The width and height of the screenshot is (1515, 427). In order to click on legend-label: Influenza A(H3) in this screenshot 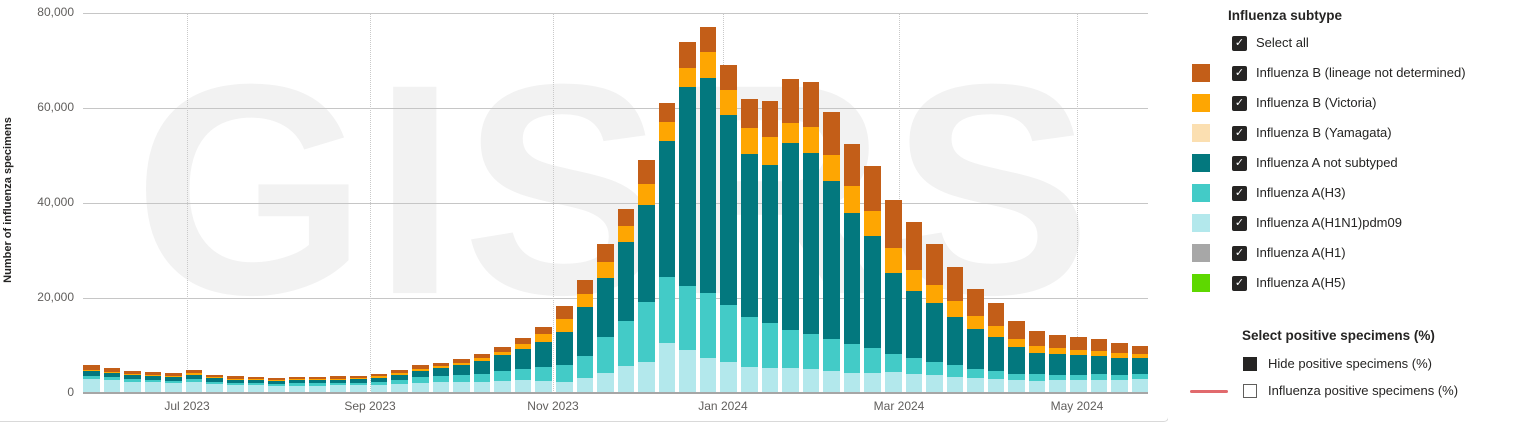, I will do `click(1301, 192)`.